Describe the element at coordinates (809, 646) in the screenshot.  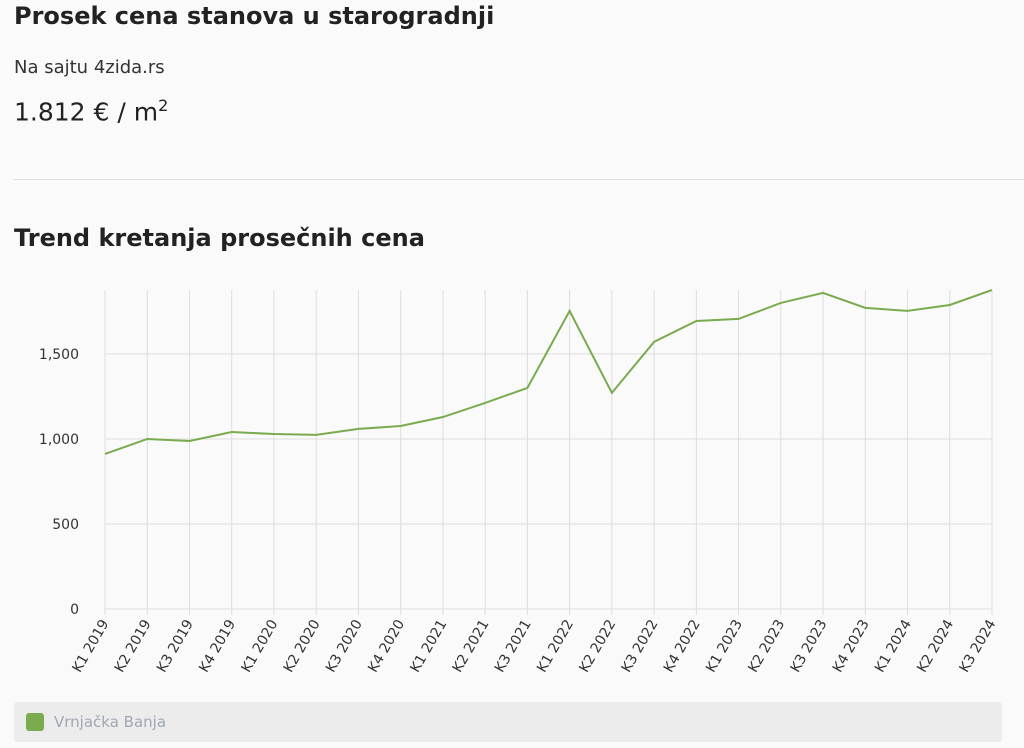
I see `x-tick-label: K3 2023` at that location.